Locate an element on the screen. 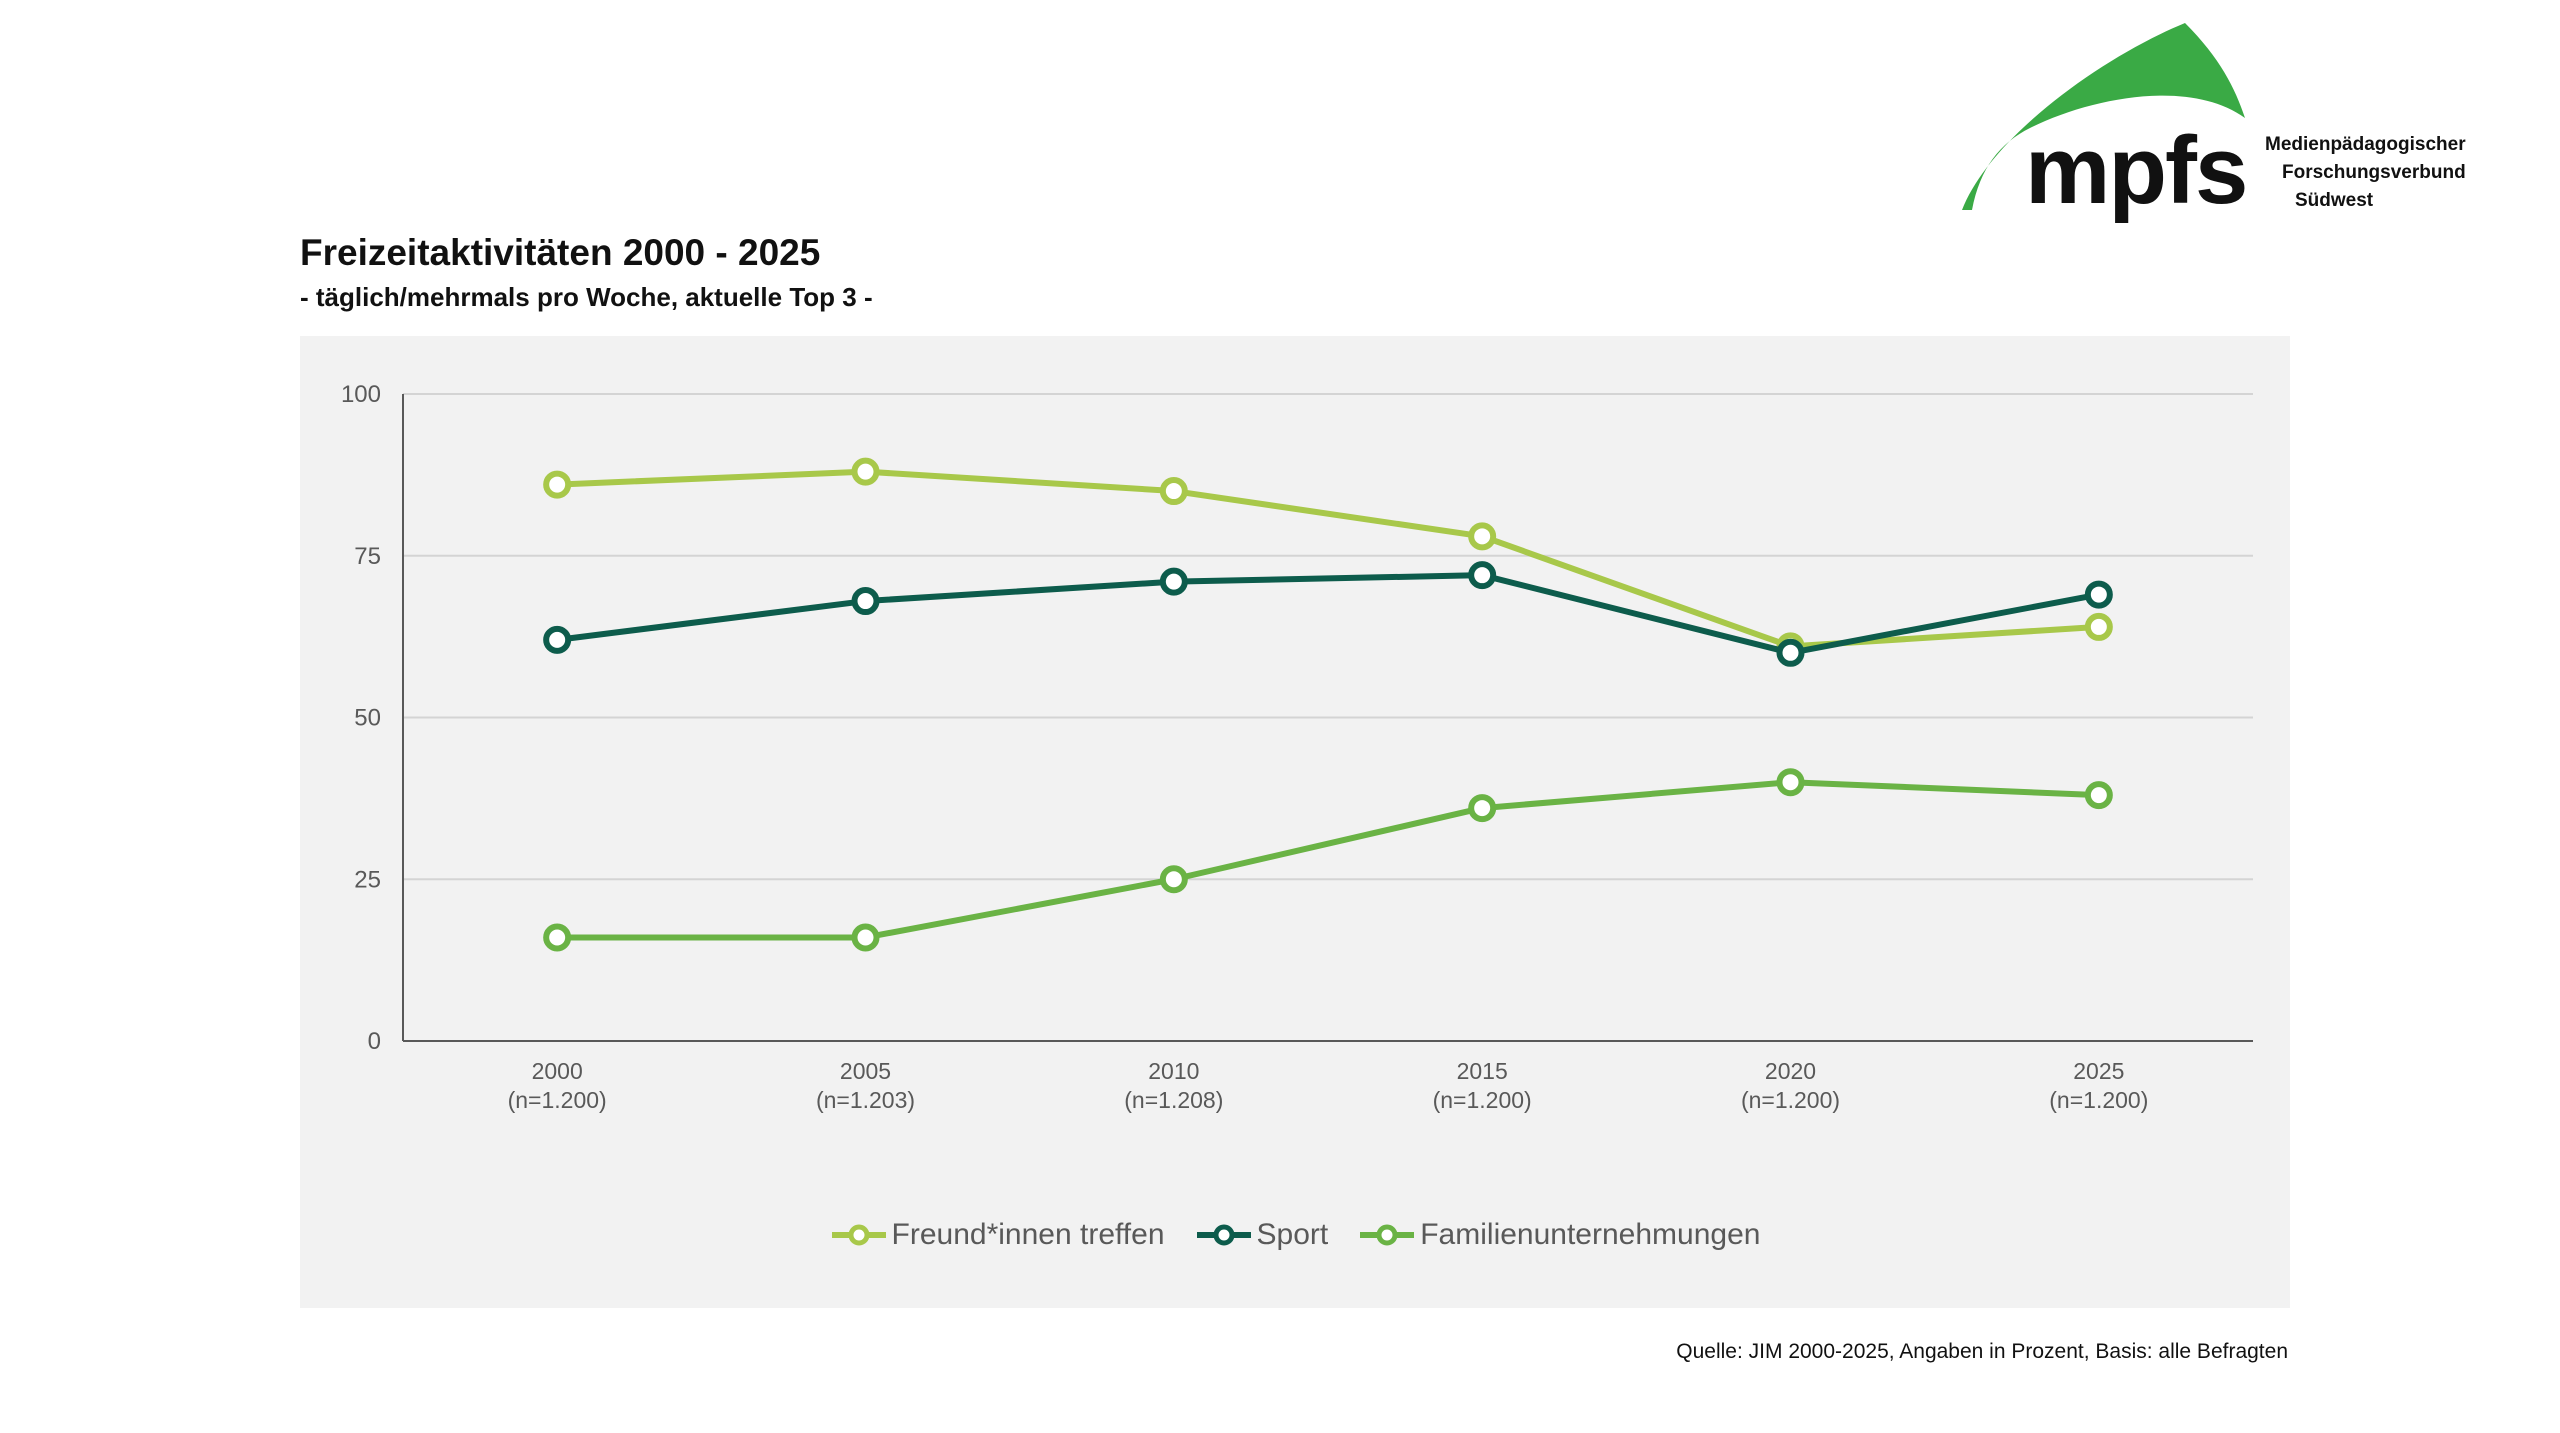  legend-item: Freund*innen treffen is located at coordinates (997, 1235).